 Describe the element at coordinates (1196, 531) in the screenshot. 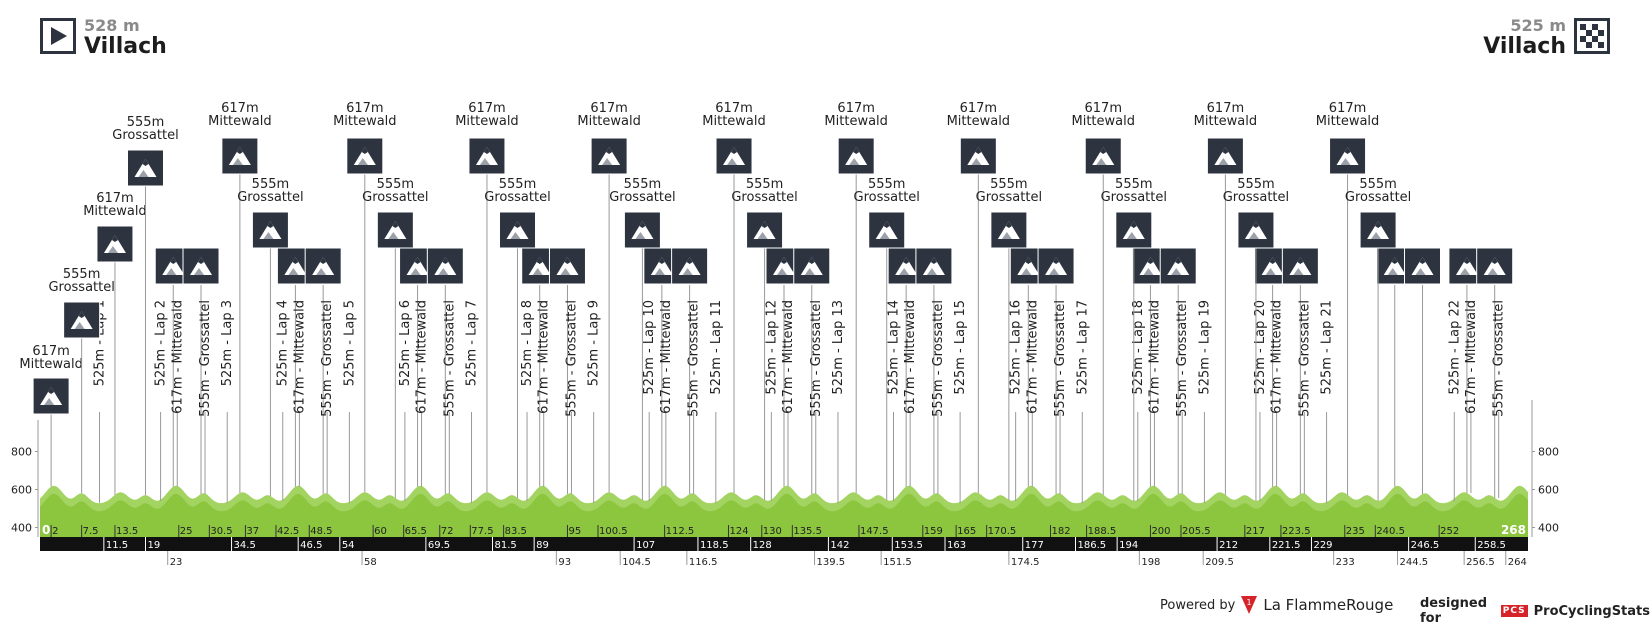

I see `km-tick-label-top: 205.5` at that location.